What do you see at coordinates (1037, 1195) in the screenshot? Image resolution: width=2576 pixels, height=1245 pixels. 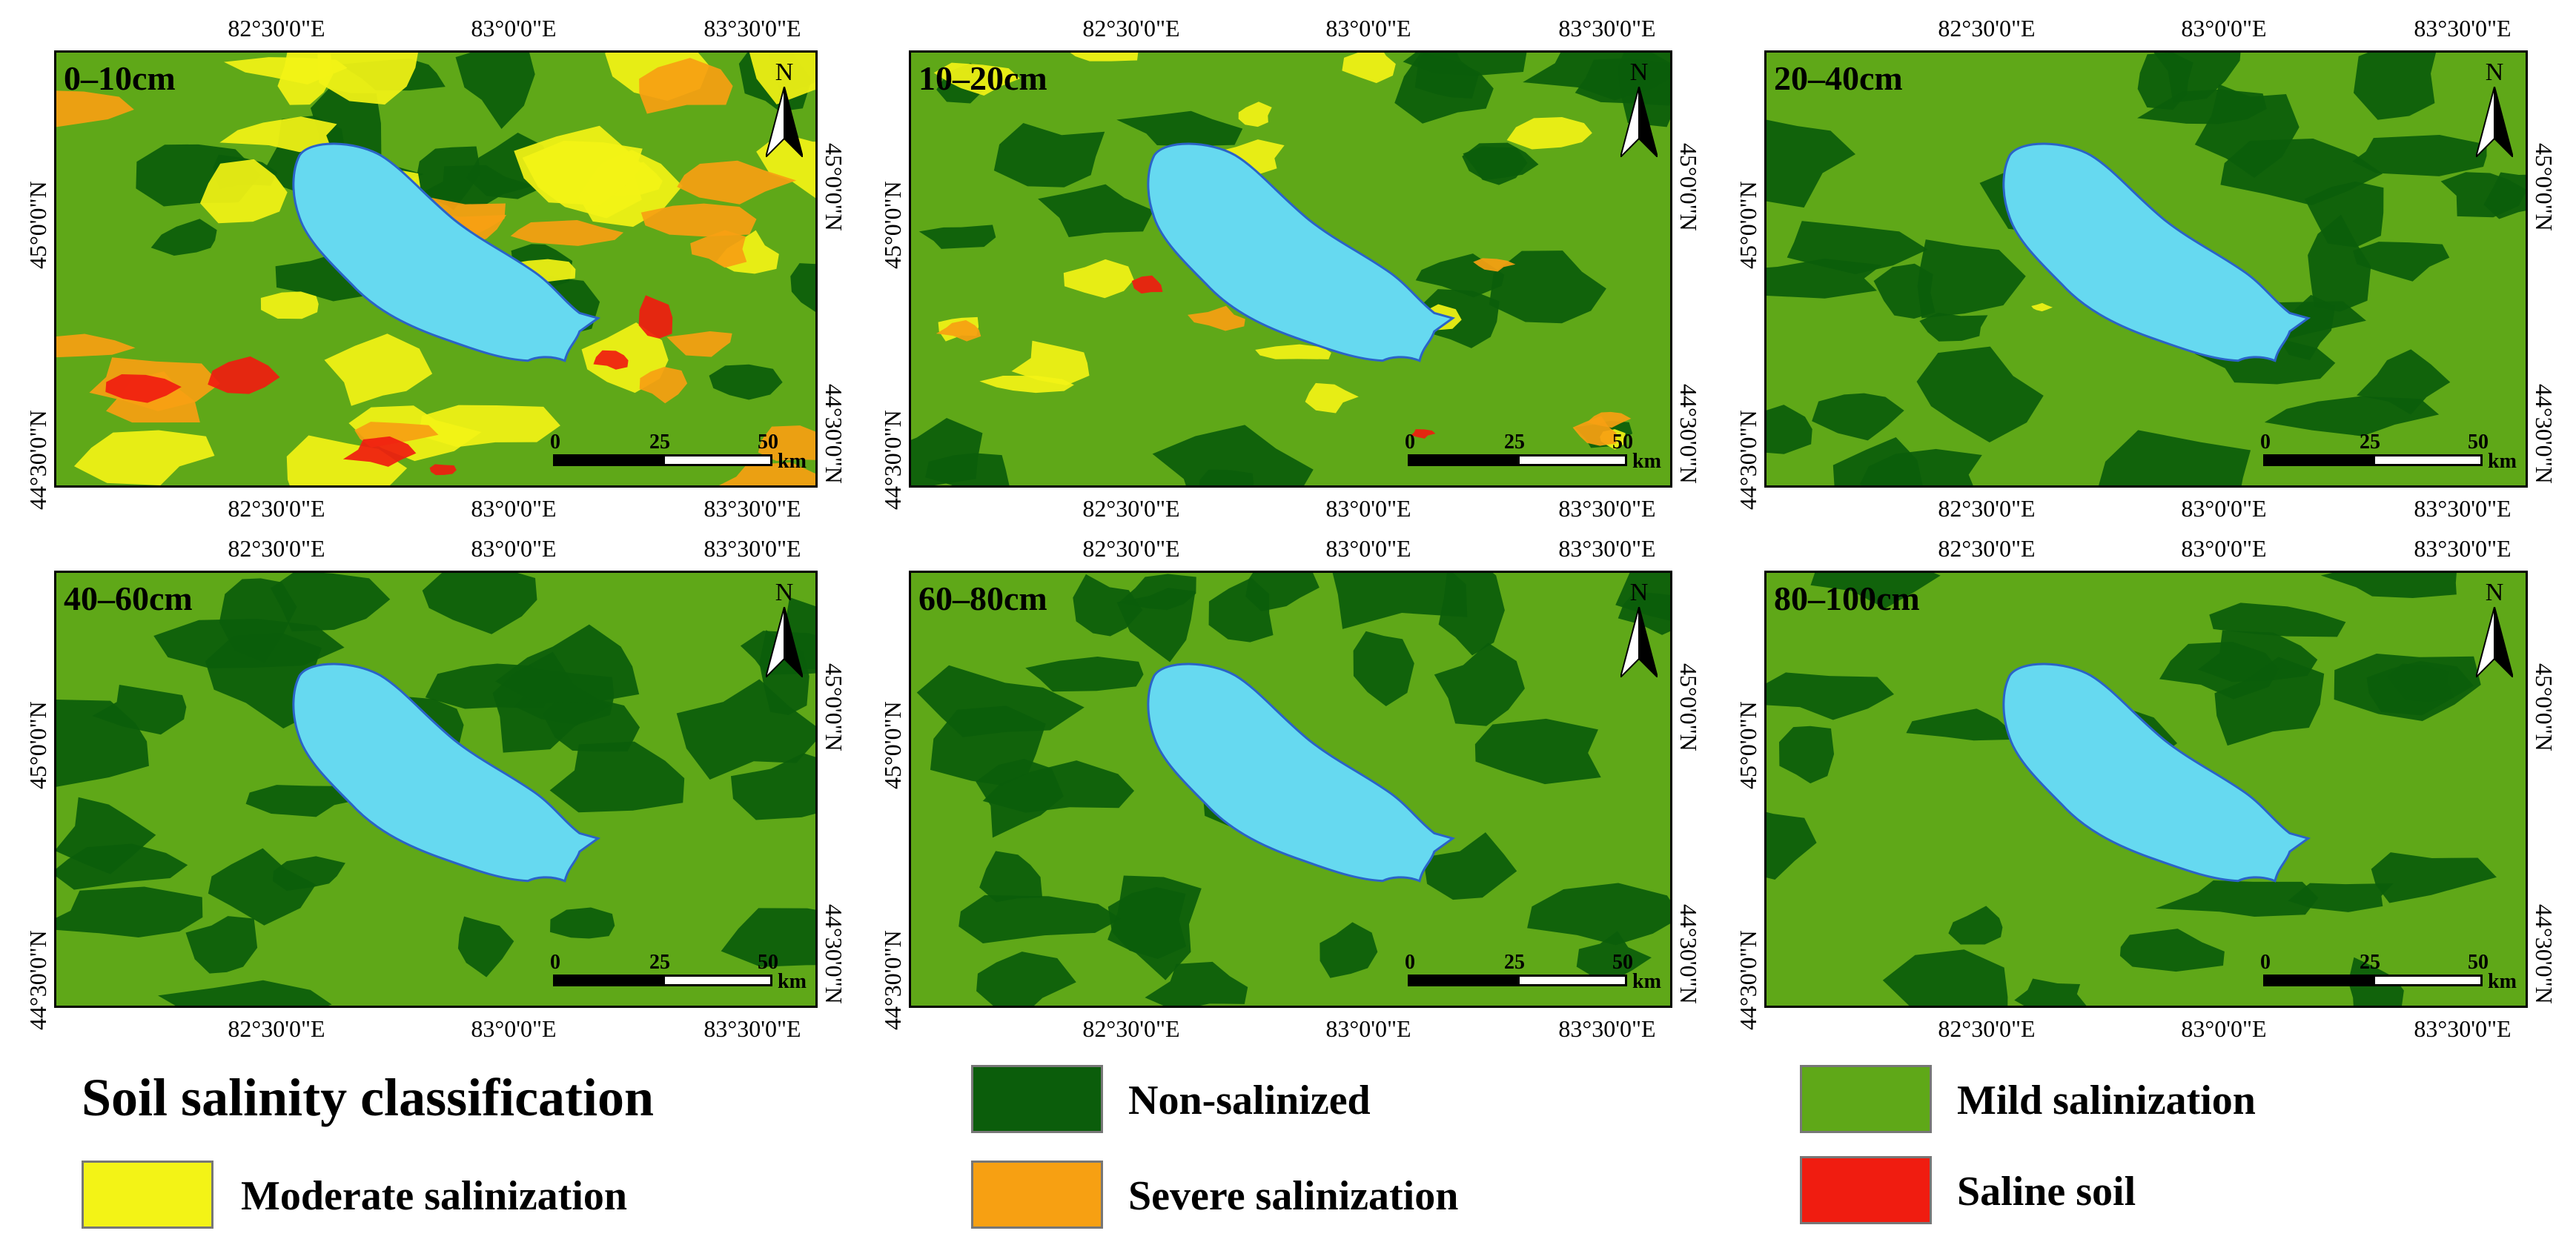 I see `legend-swatch-severe-salinization` at bounding box center [1037, 1195].